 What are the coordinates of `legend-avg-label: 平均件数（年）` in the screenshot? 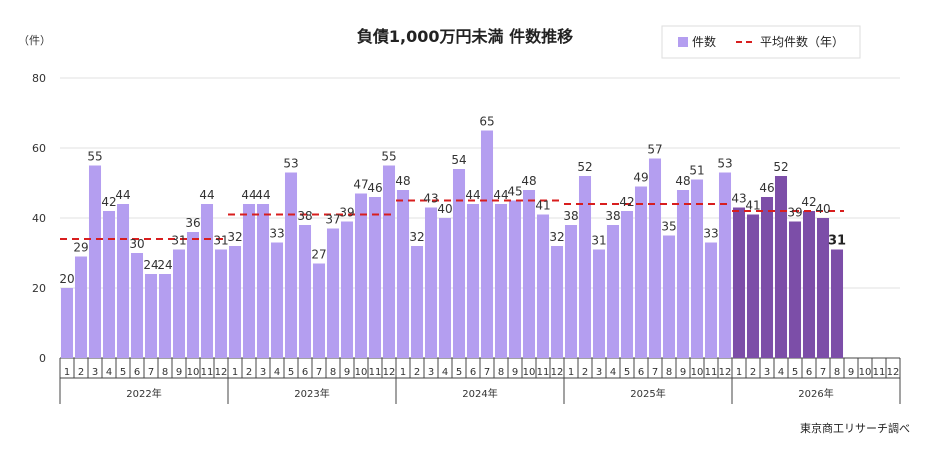 It's located at (802, 41).